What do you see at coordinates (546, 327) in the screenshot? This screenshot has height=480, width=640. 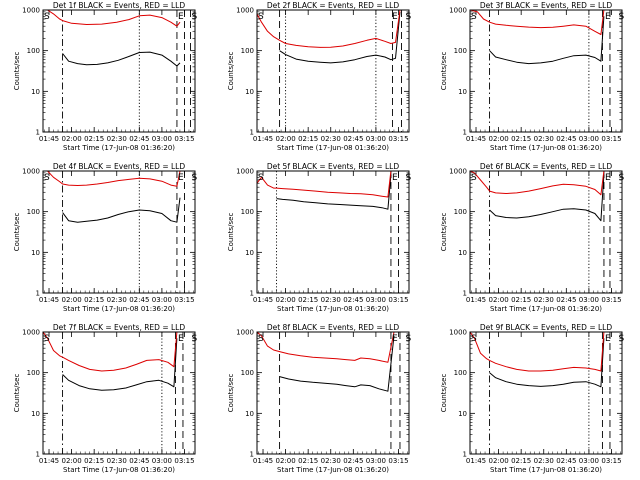 I see `panel-title: Det 9f BLACK = Events, RED = LLD` at bounding box center [546, 327].